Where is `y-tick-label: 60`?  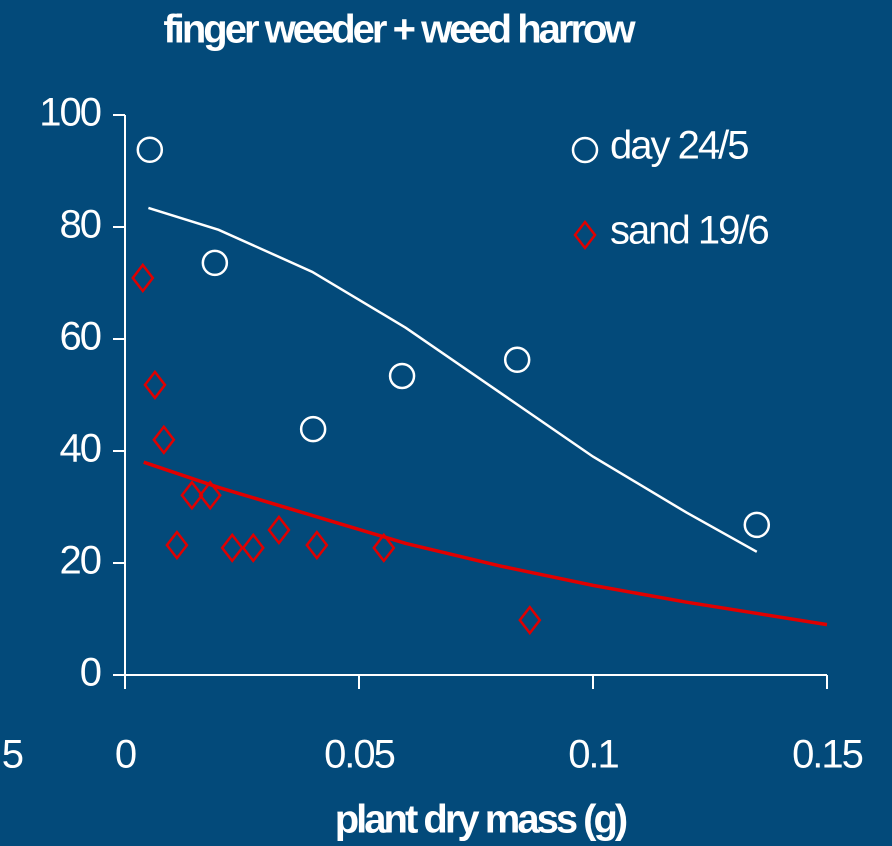
y-tick-label: 60 is located at coordinates (80, 337).